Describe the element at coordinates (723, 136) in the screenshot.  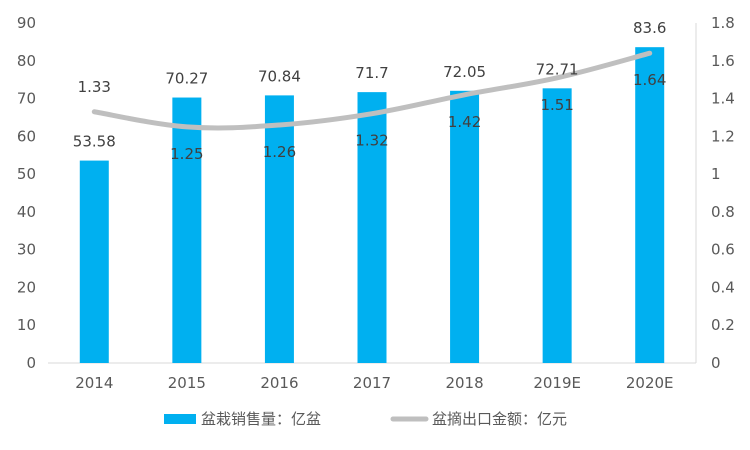
I see `right-tick-label: 1.2` at that location.